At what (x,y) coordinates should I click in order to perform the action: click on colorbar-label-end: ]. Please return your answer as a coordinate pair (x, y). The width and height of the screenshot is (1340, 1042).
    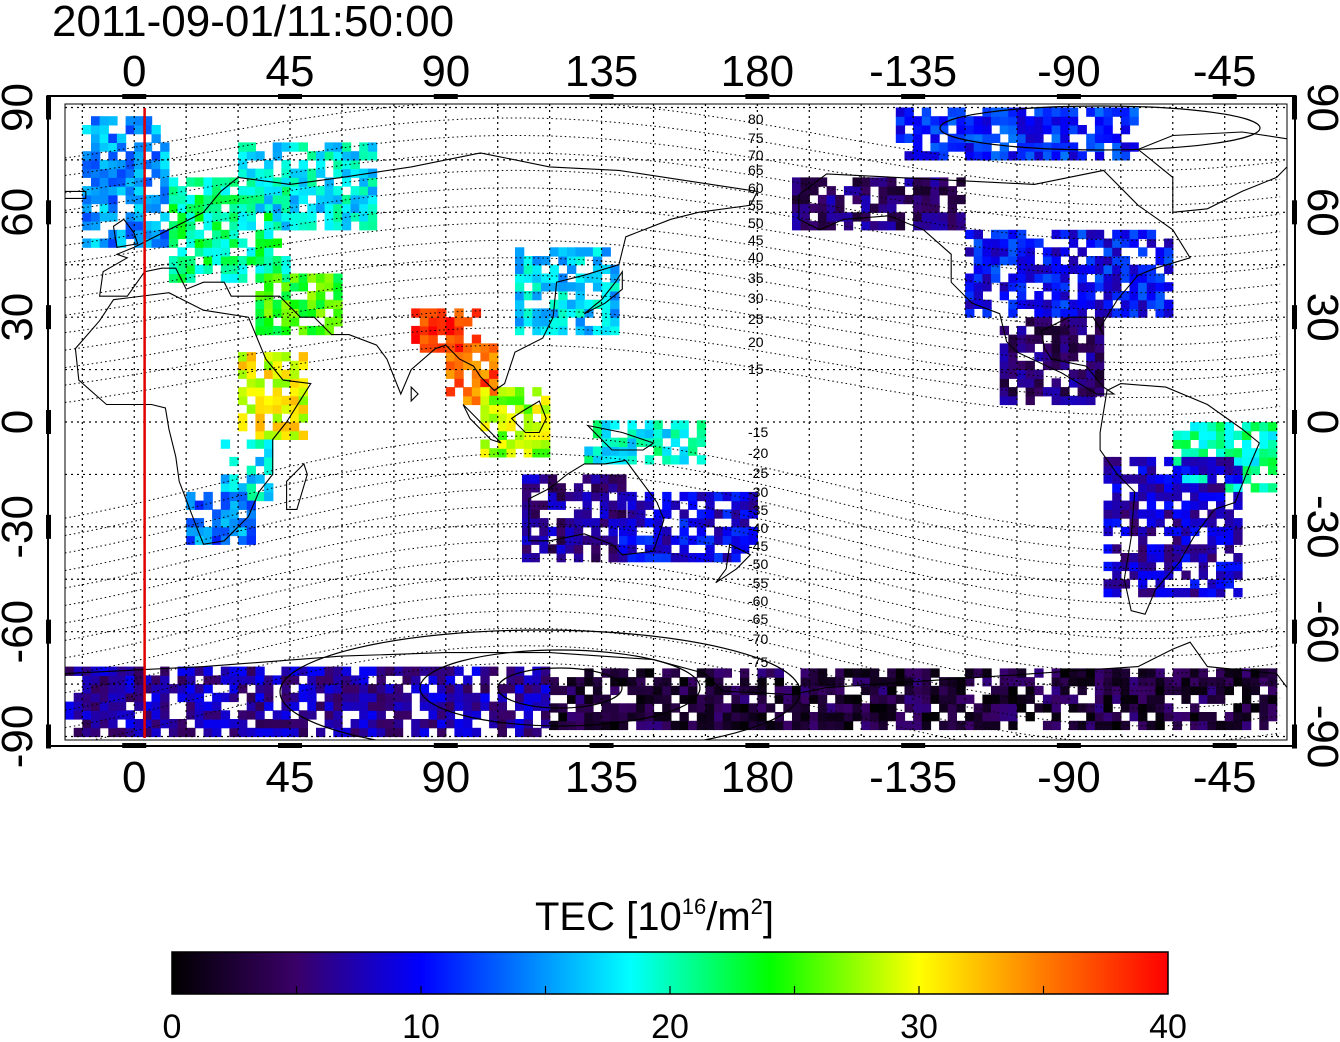
    Looking at the image, I should click on (768, 917).